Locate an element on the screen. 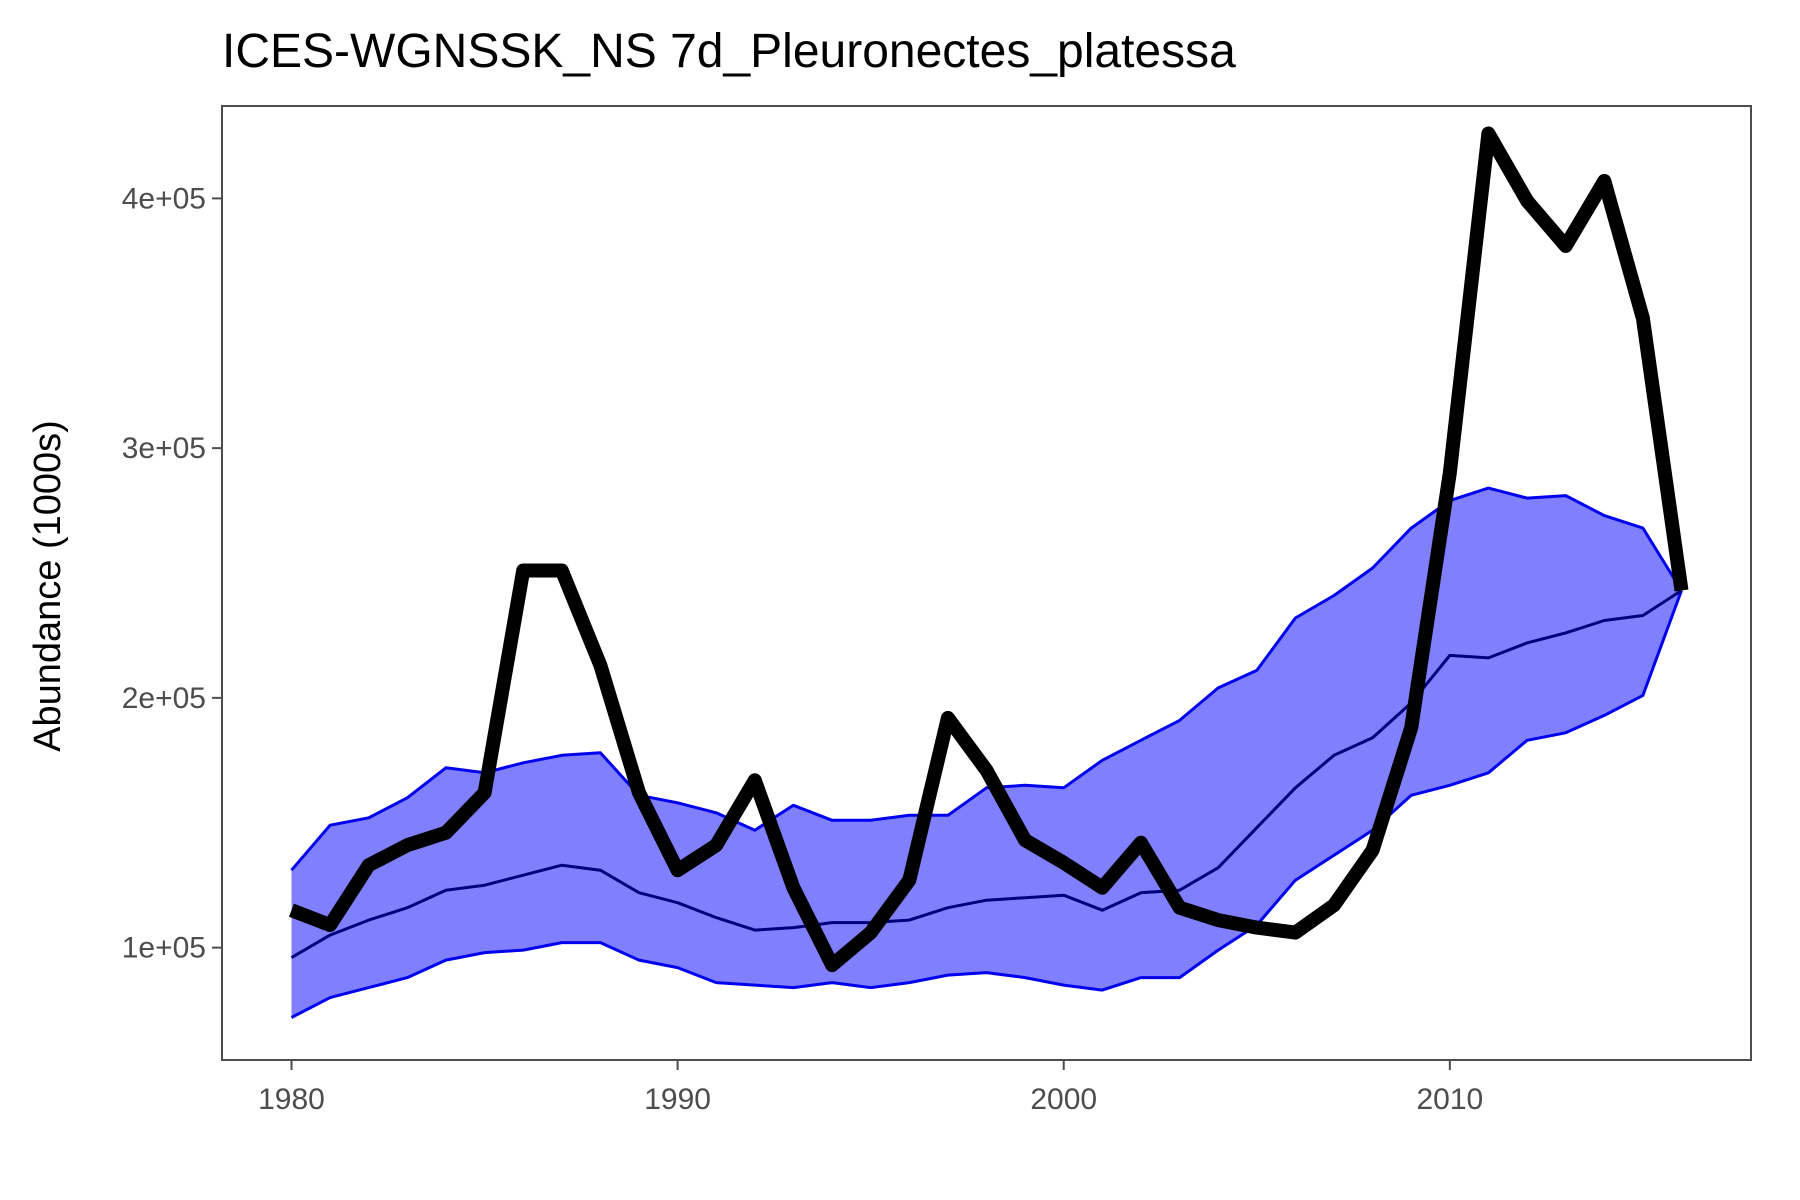 This screenshot has width=1800, height=1200. y-tick-label-300000: 3e+05 is located at coordinates (164, 448).